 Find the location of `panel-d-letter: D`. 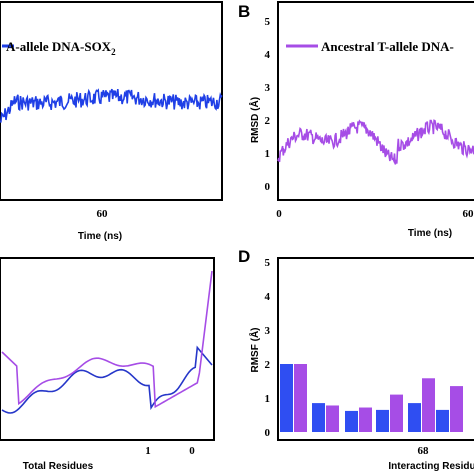

panel-d-letter: D is located at coordinates (244, 256).